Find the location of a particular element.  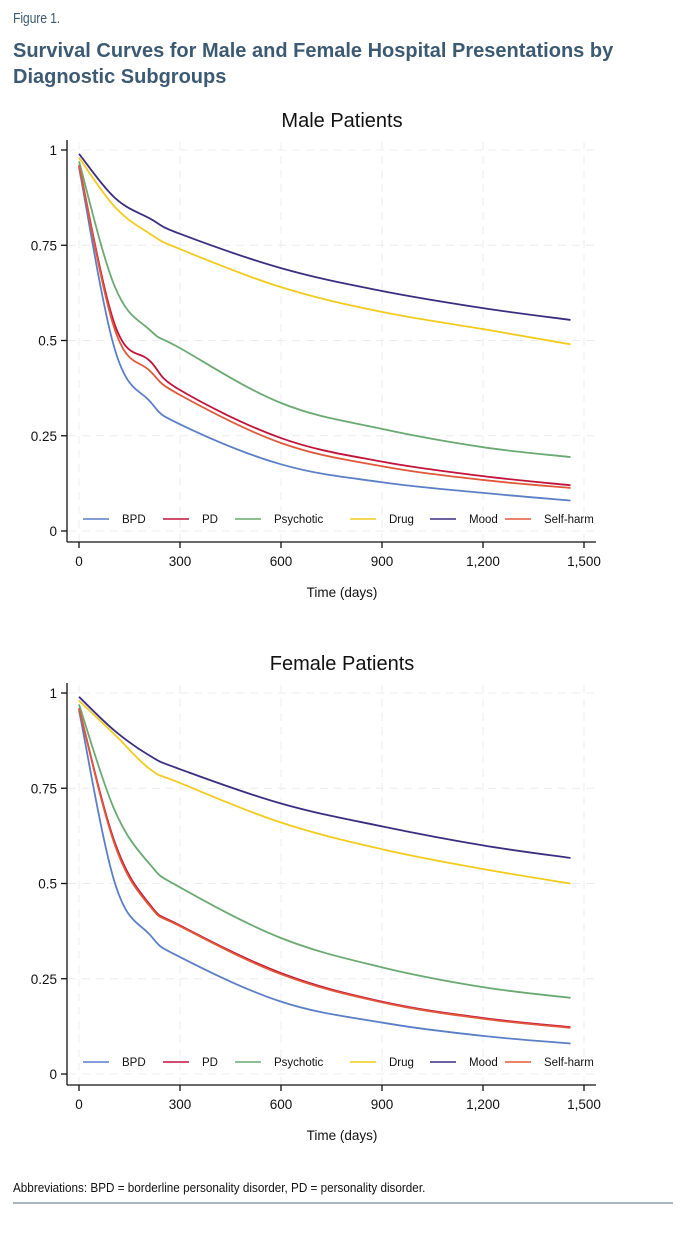

chart-title: Male Patients is located at coordinates (341, 121).